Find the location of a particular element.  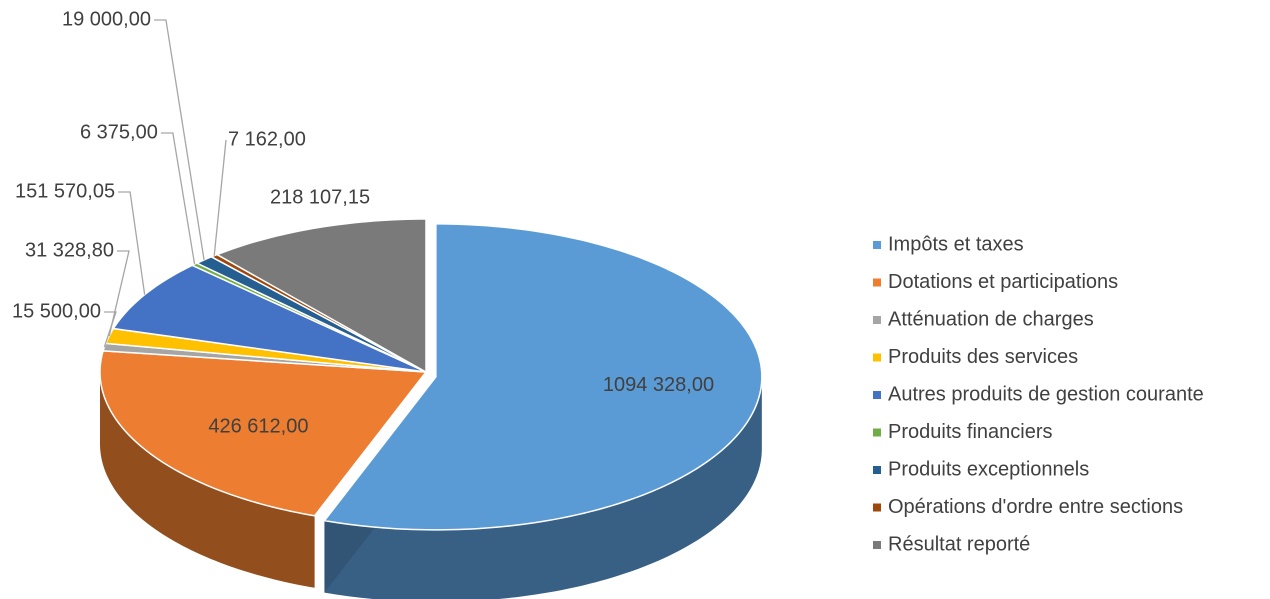

legend-label: Résultat reporté is located at coordinates (959, 544).